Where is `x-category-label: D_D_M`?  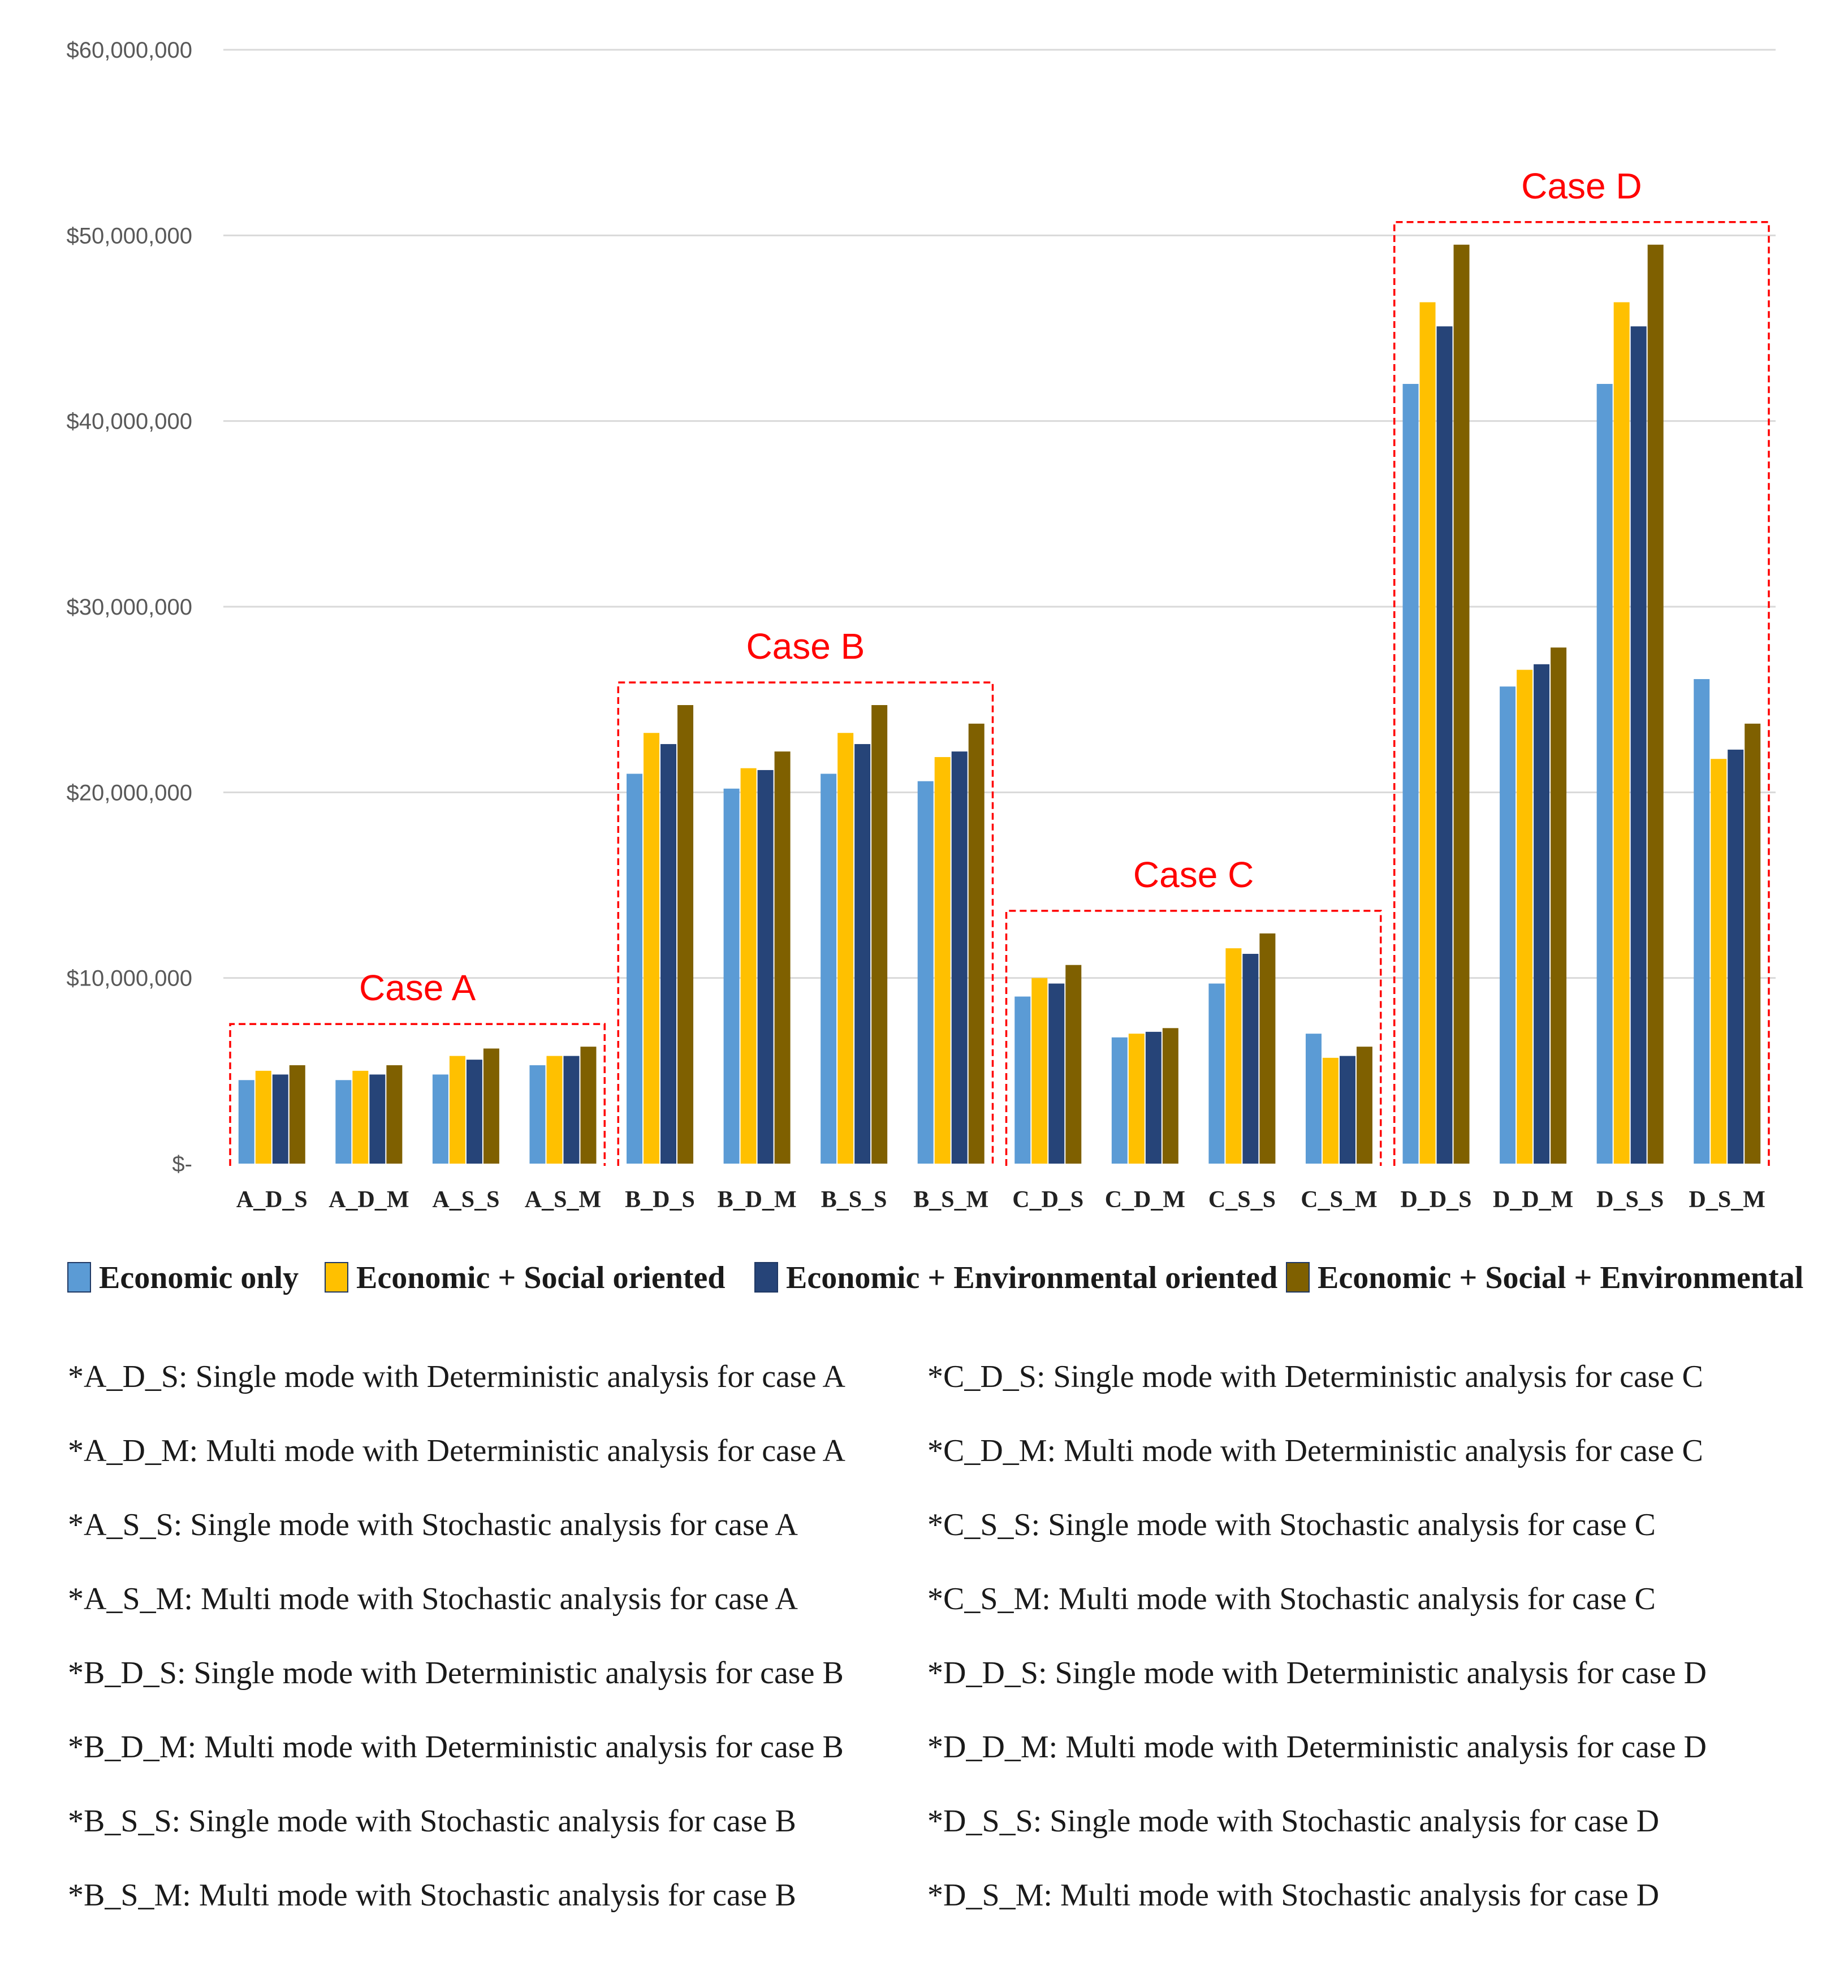
x-category-label: D_D_M is located at coordinates (1533, 1200).